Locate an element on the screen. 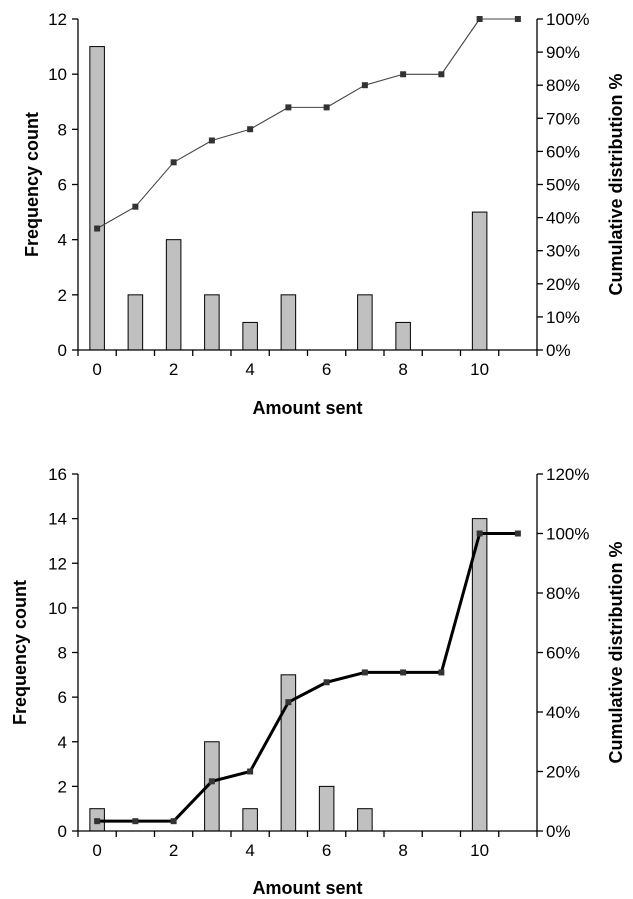 Image resolution: width=633 pixels, height=899 pixels. y2-tick-label-5: 50% is located at coordinates (563, 185).